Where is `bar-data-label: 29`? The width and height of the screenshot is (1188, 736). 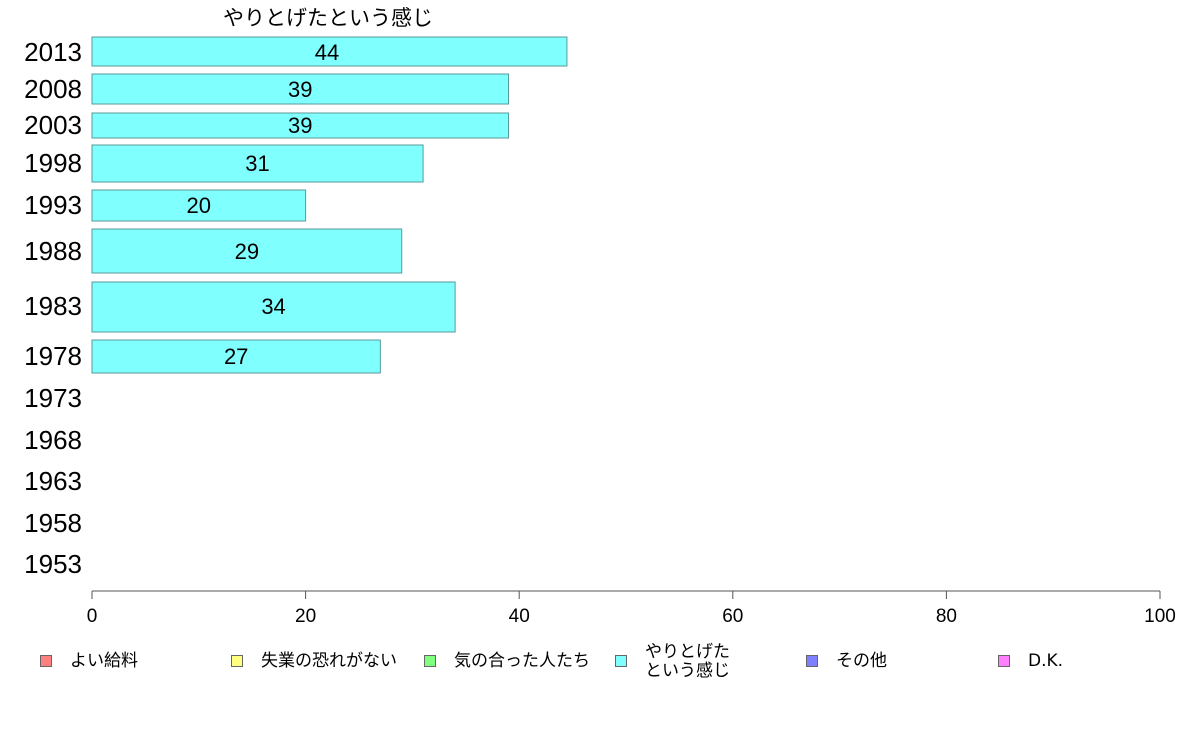
bar-data-label: 29 is located at coordinates (247, 251).